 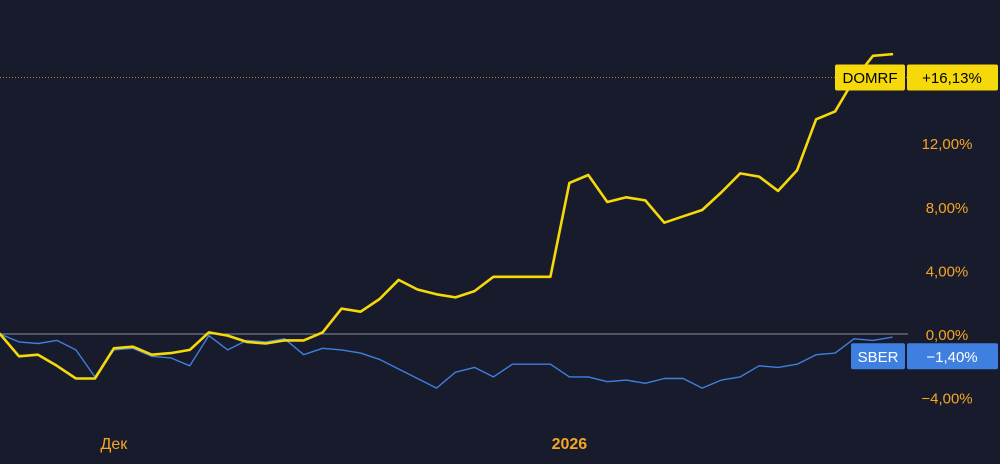 I want to click on x-tick-label: Дек, so click(x=115, y=444).